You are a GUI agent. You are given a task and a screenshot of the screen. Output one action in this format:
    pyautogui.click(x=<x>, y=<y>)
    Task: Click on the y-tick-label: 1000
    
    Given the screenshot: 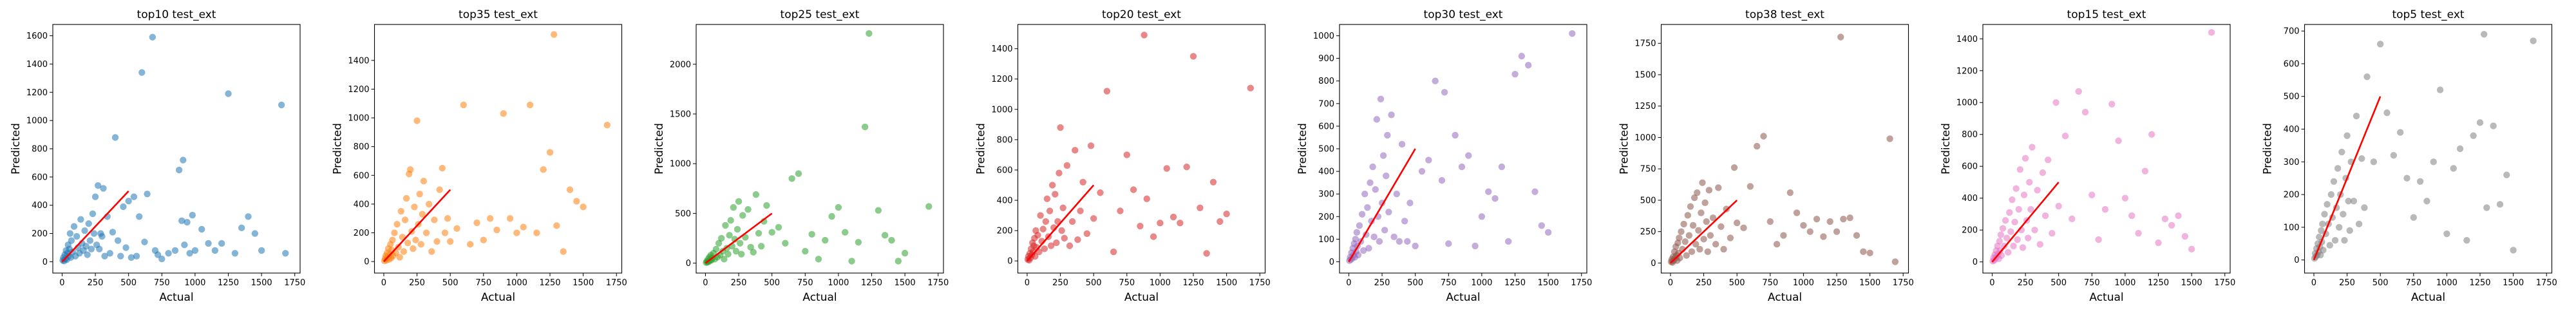 What is the action you would take?
    pyautogui.click(x=1323, y=36)
    